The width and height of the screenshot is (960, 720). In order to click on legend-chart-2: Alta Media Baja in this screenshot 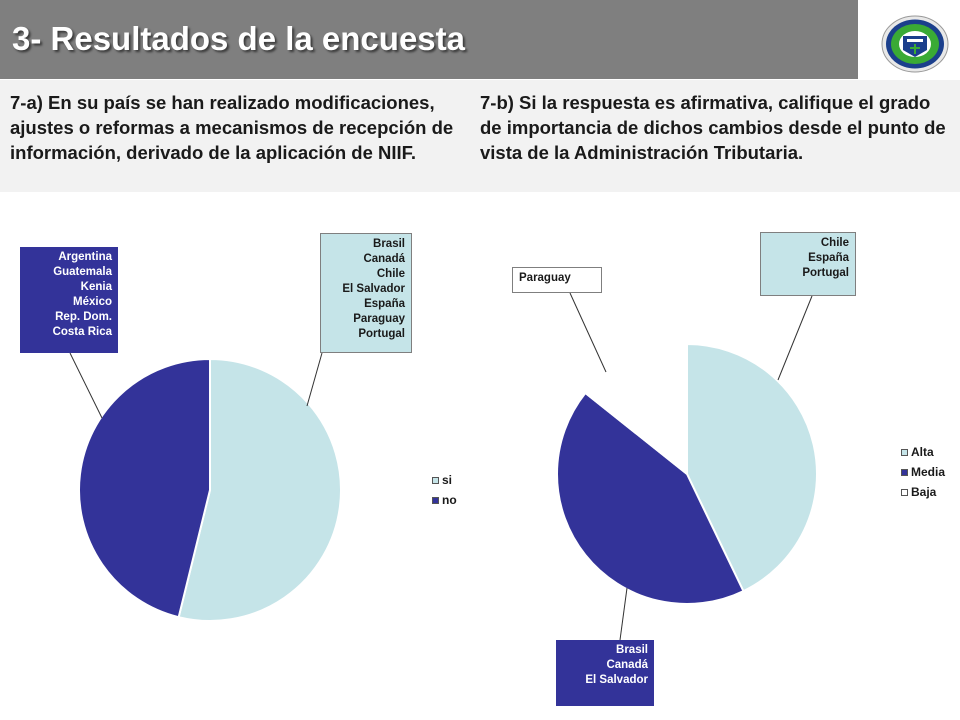, I will do `click(923, 472)`.